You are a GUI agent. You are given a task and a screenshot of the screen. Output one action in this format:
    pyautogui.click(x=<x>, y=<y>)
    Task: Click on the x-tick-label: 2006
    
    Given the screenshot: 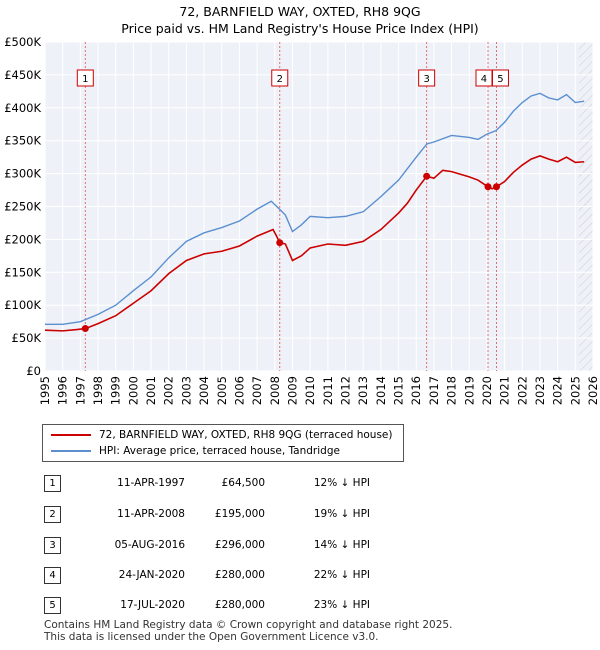 What is the action you would take?
    pyautogui.click(x=239, y=390)
    